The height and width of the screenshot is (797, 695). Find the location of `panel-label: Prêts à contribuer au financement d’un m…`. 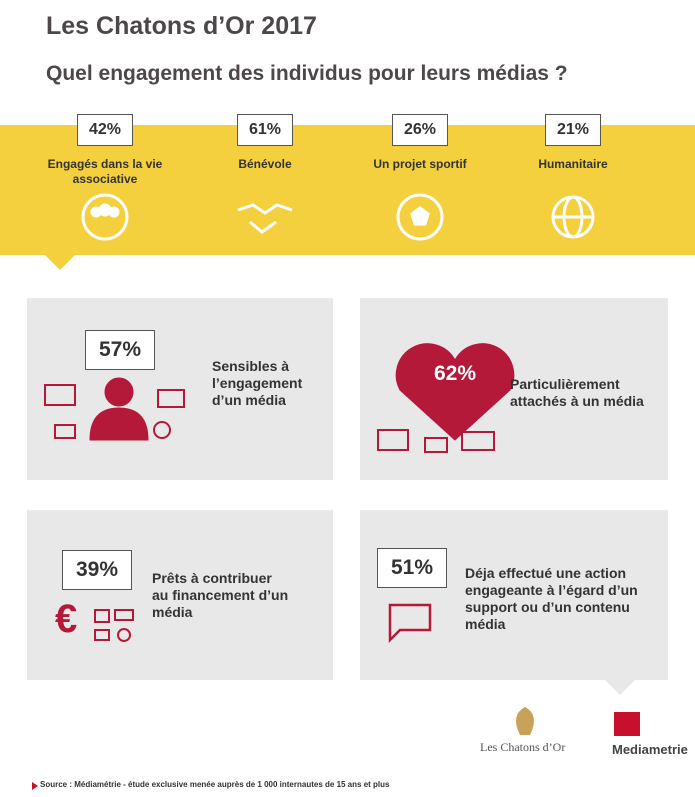

panel-label: Prêts à contribuer au financement d’un m… is located at coordinates (220, 595).